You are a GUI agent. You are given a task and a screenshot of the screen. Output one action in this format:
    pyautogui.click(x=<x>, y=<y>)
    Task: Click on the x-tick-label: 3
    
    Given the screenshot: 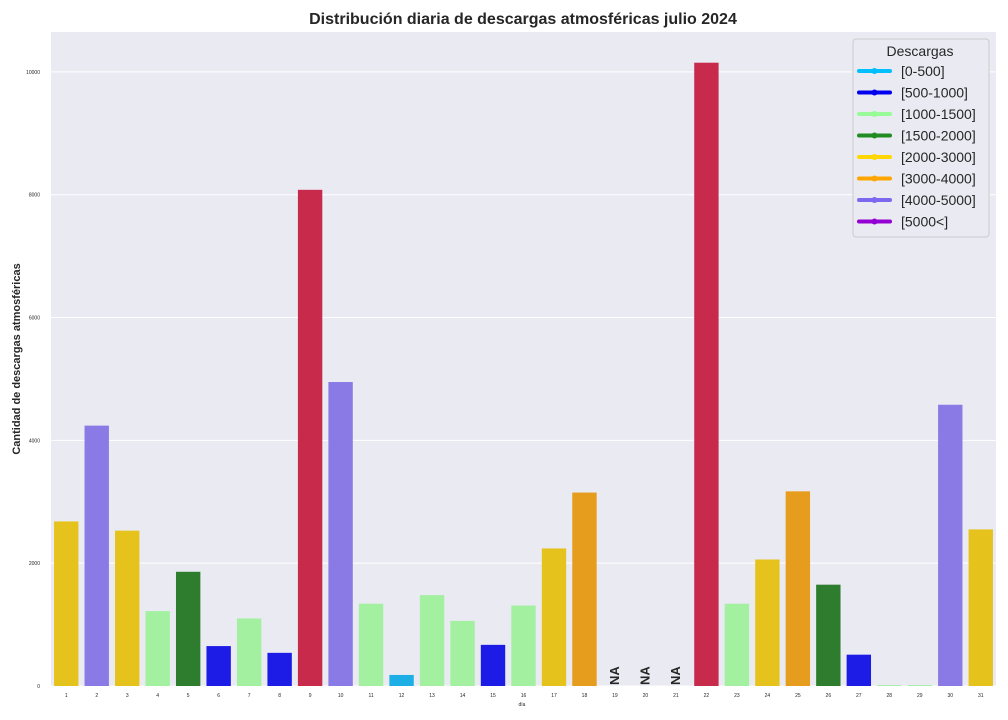 What is the action you would take?
    pyautogui.click(x=127, y=696)
    